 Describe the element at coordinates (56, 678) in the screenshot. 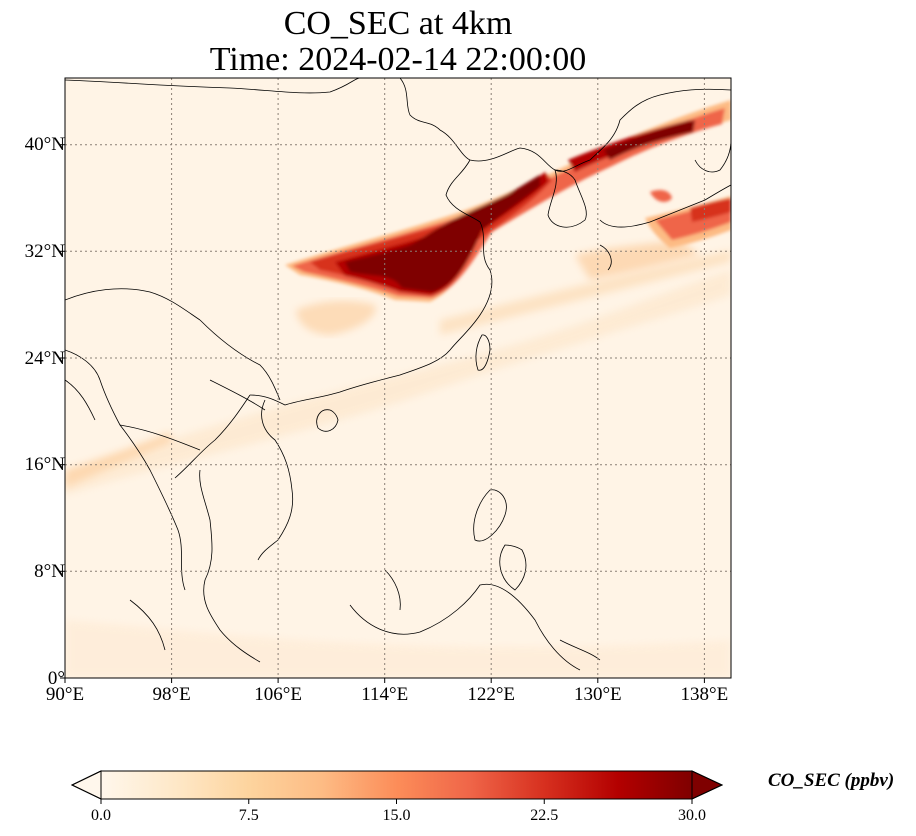

I see `lat-tick-label: 0°` at that location.